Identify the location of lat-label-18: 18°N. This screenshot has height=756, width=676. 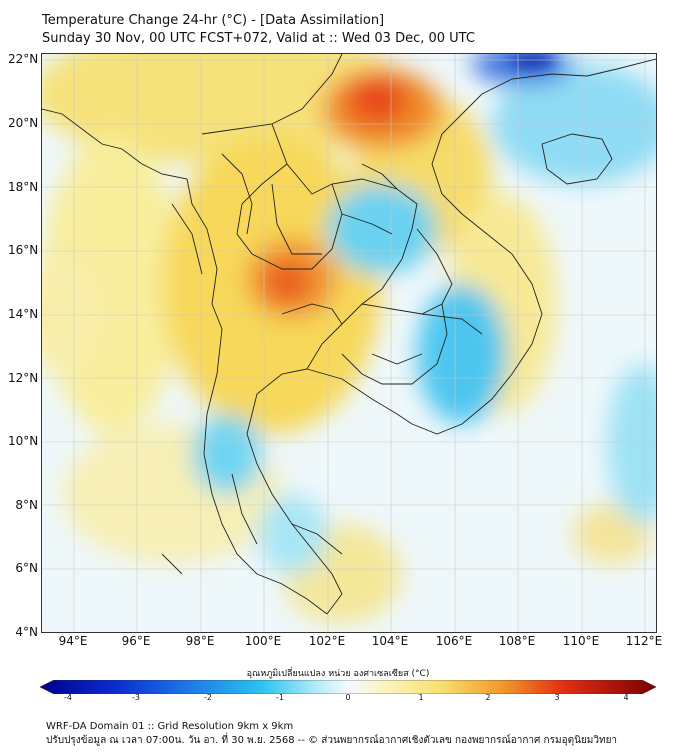
(23, 187).